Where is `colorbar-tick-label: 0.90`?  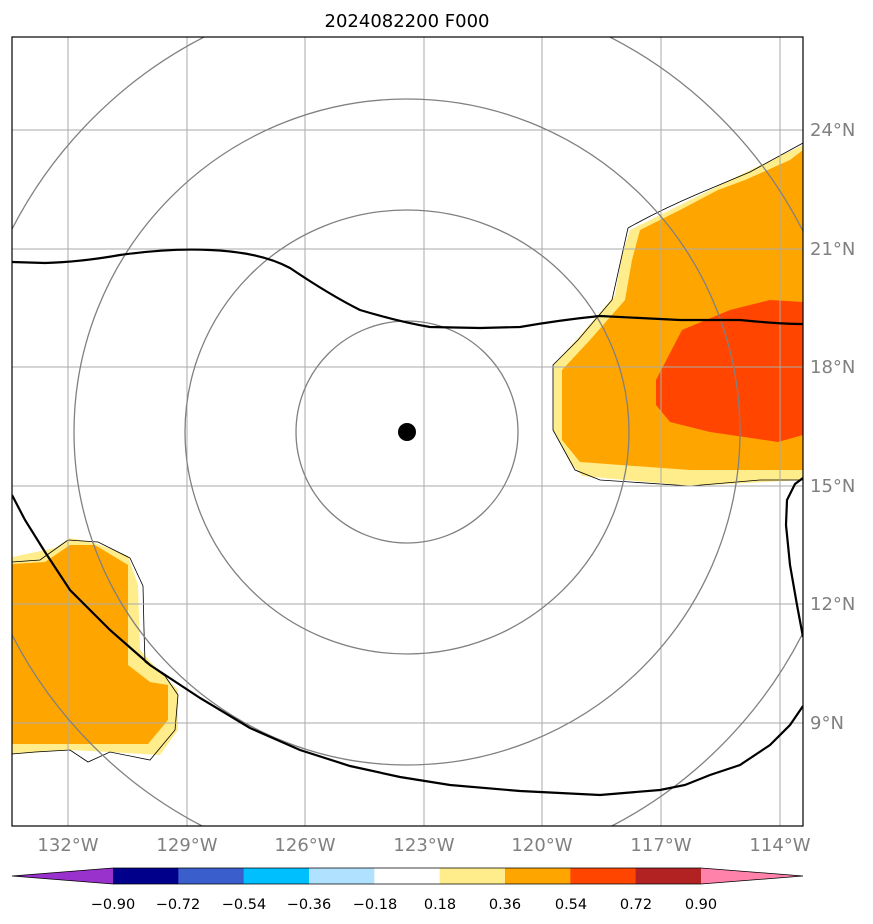 colorbar-tick-label: 0.90 is located at coordinates (701, 905).